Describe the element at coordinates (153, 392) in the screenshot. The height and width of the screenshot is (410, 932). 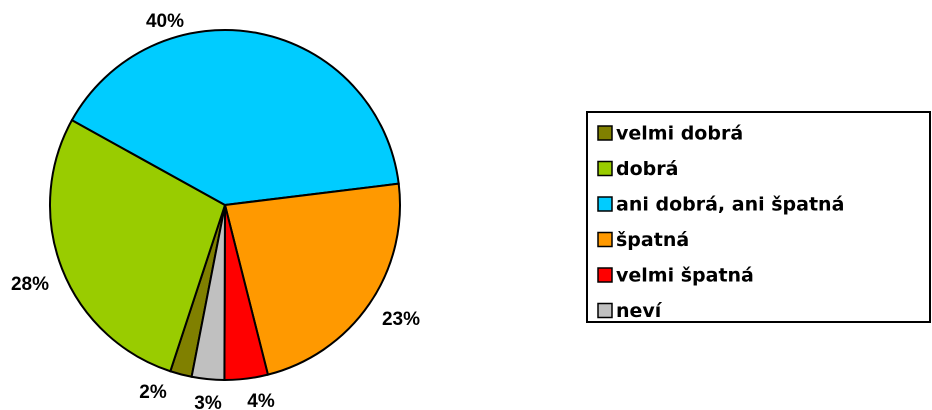
I see `data-label: 2%` at that location.